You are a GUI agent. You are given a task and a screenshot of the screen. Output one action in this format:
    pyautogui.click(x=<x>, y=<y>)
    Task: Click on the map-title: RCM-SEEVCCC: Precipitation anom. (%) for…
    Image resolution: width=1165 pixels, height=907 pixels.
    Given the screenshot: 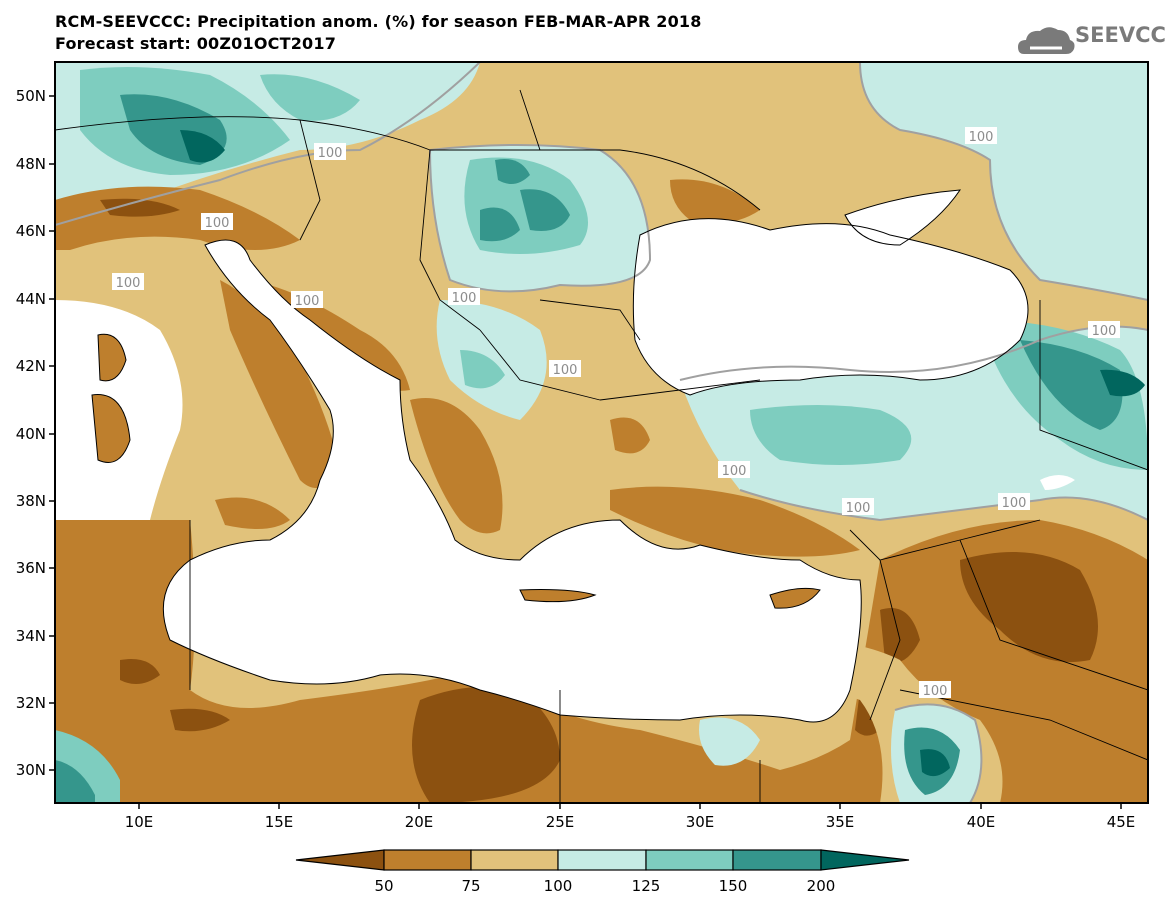 What is the action you would take?
    pyautogui.click(x=378, y=21)
    